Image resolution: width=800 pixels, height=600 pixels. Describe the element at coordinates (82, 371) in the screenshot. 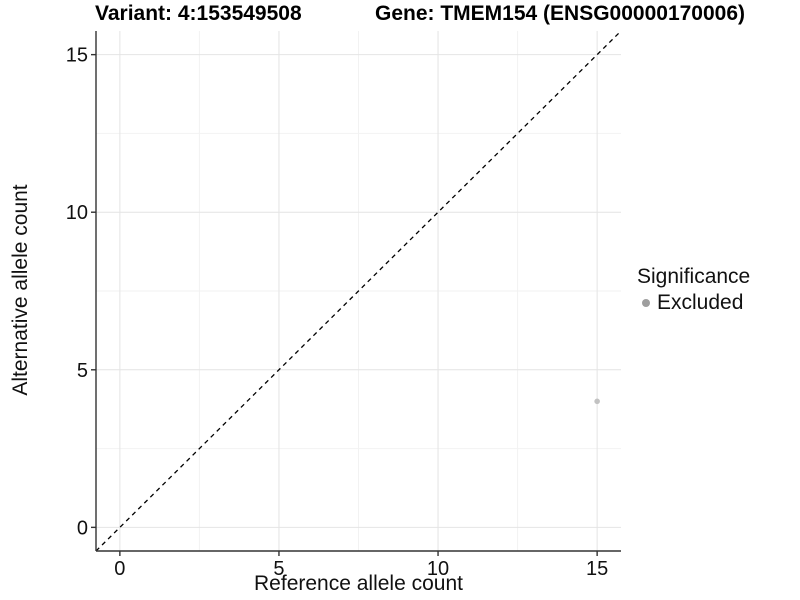

I see `y-tick-label: 5` at that location.